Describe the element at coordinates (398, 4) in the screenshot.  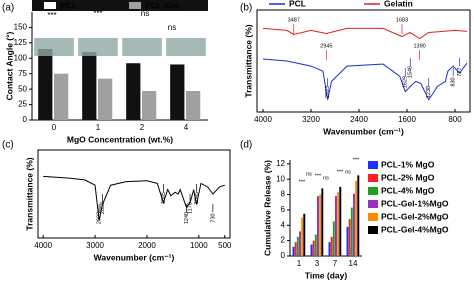
I see `legend-label: Gelatin` at that location.